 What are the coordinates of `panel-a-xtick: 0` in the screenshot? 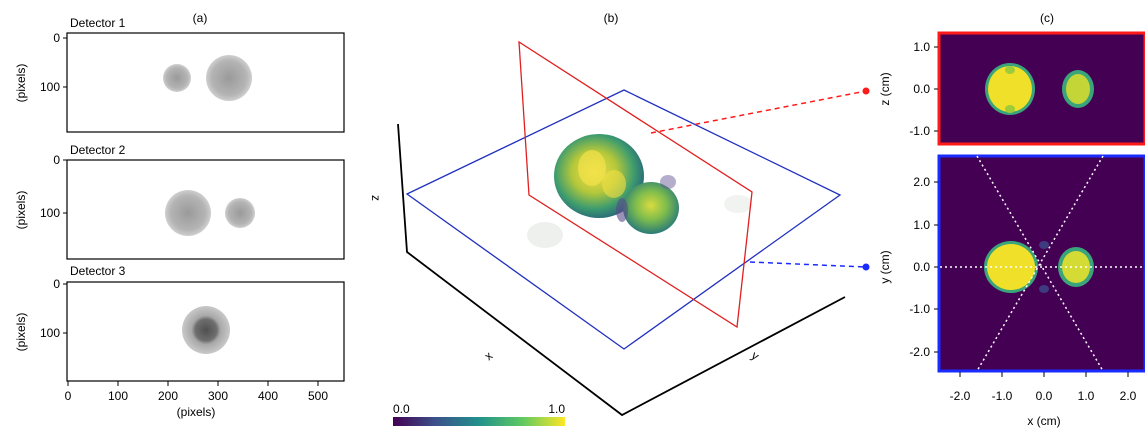 It's located at (68, 396).